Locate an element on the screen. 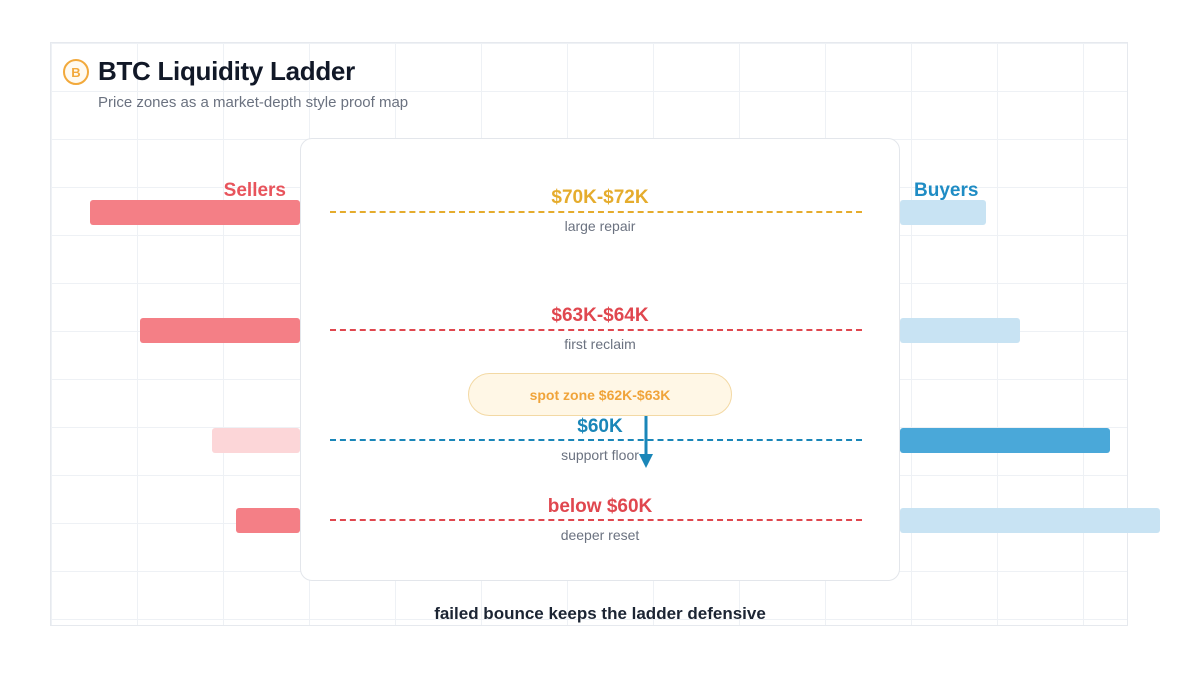 The width and height of the screenshot is (1200, 675). spot-zone-badge: spot zone $62K-$63K is located at coordinates (600, 394).